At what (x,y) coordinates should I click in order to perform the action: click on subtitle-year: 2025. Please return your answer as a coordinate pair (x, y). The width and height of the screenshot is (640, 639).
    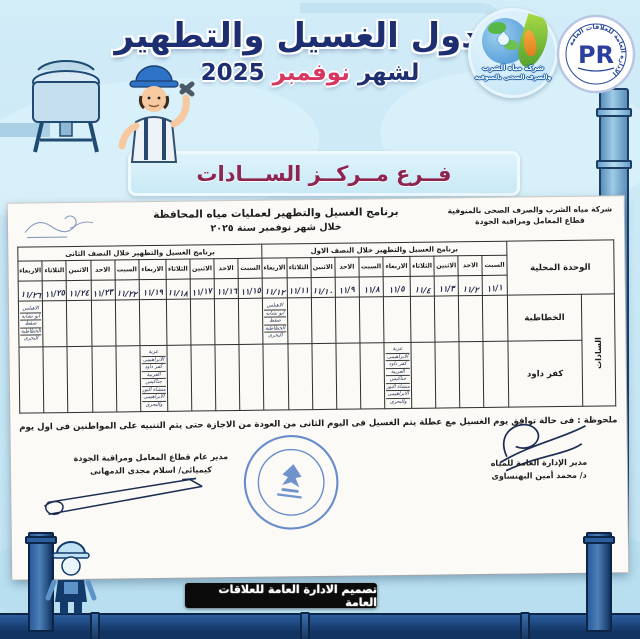
    Looking at the image, I should click on (232, 73).